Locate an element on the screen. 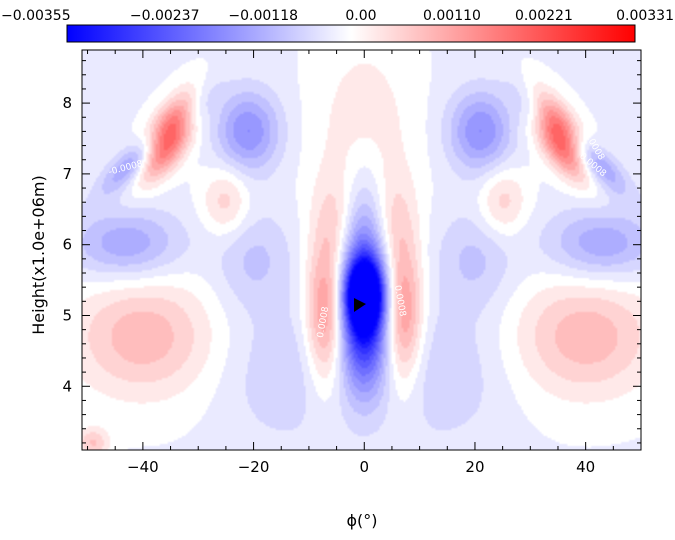 This screenshot has height=540, width=675. y-tick-label: 5 is located at coordinates (67, 315).